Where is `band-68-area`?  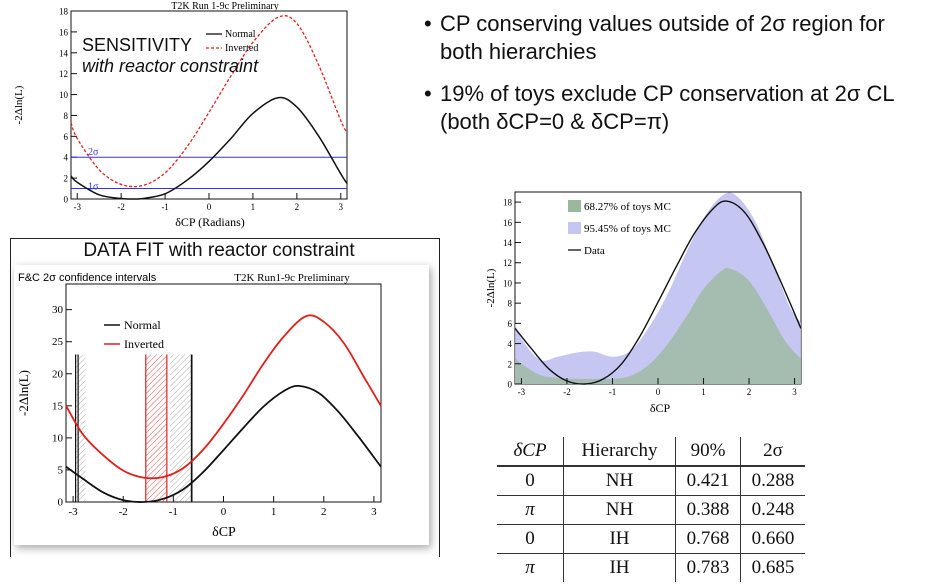 band-68-area is located at coordinates (658, 325).